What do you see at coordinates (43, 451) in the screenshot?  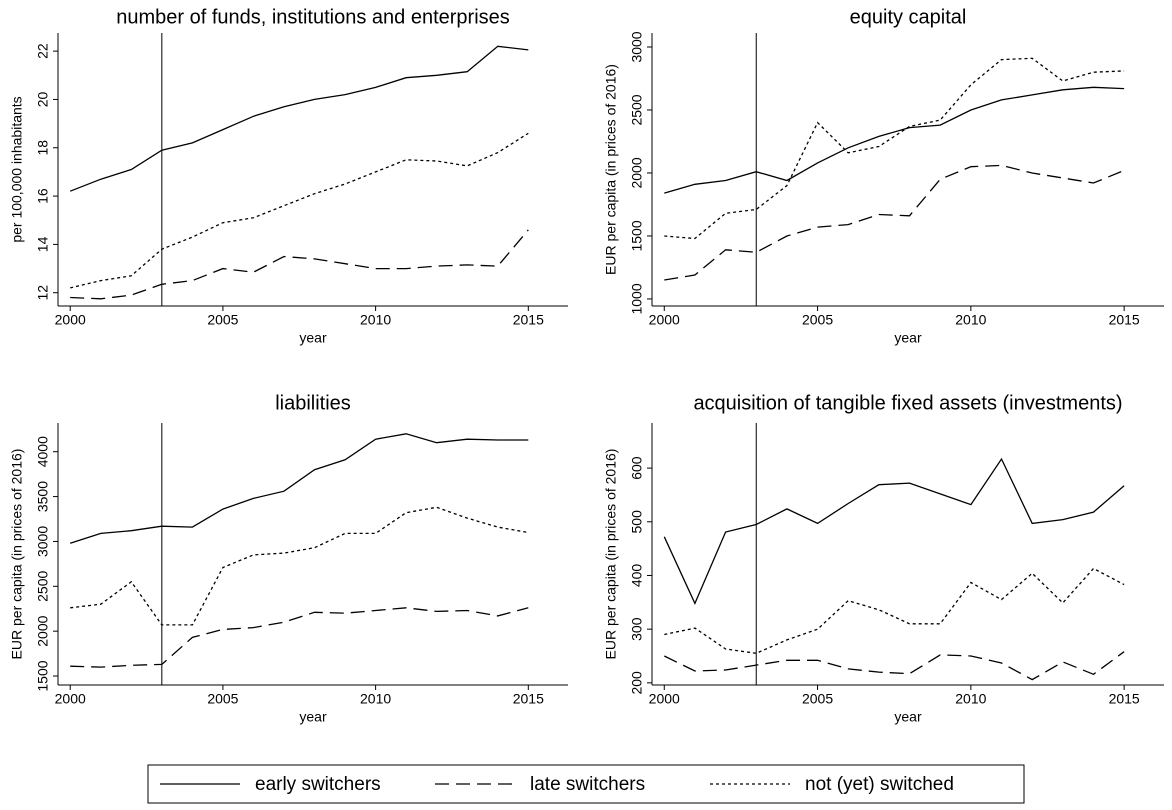 I see `y-tick-label: 4000` at bounding box center [43, 451].